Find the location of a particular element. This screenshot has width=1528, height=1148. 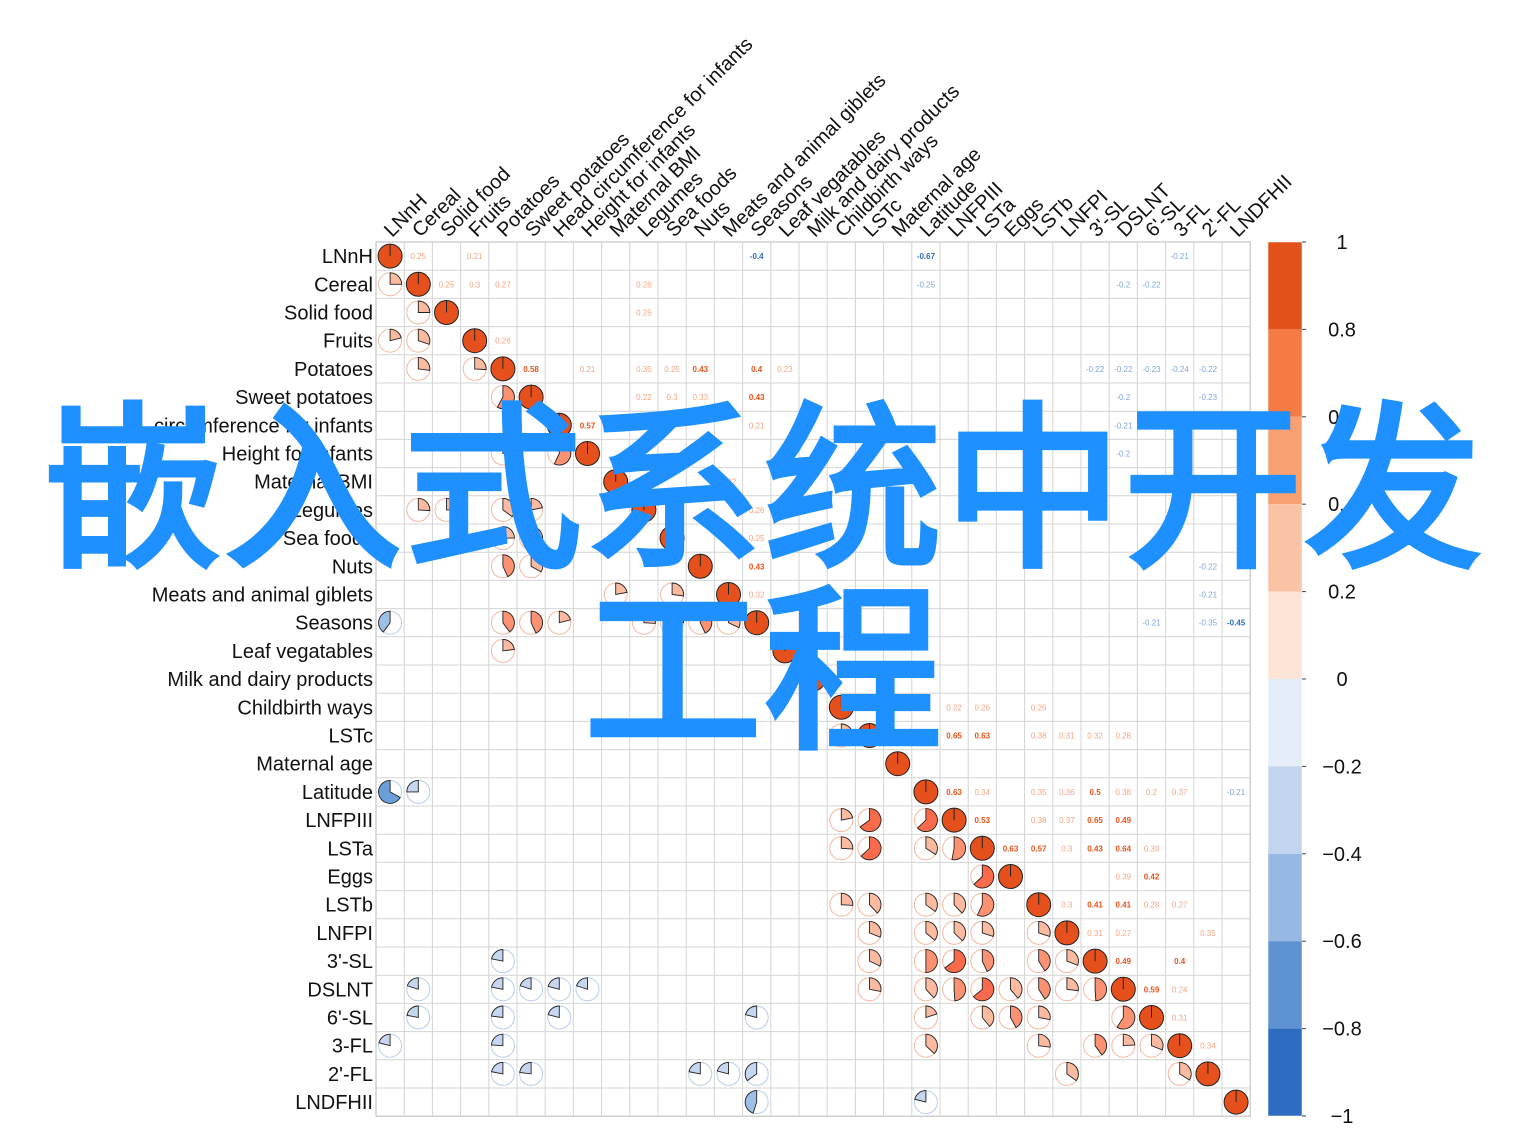

data-label: 0.36 is located at coordinates (1067, 792).